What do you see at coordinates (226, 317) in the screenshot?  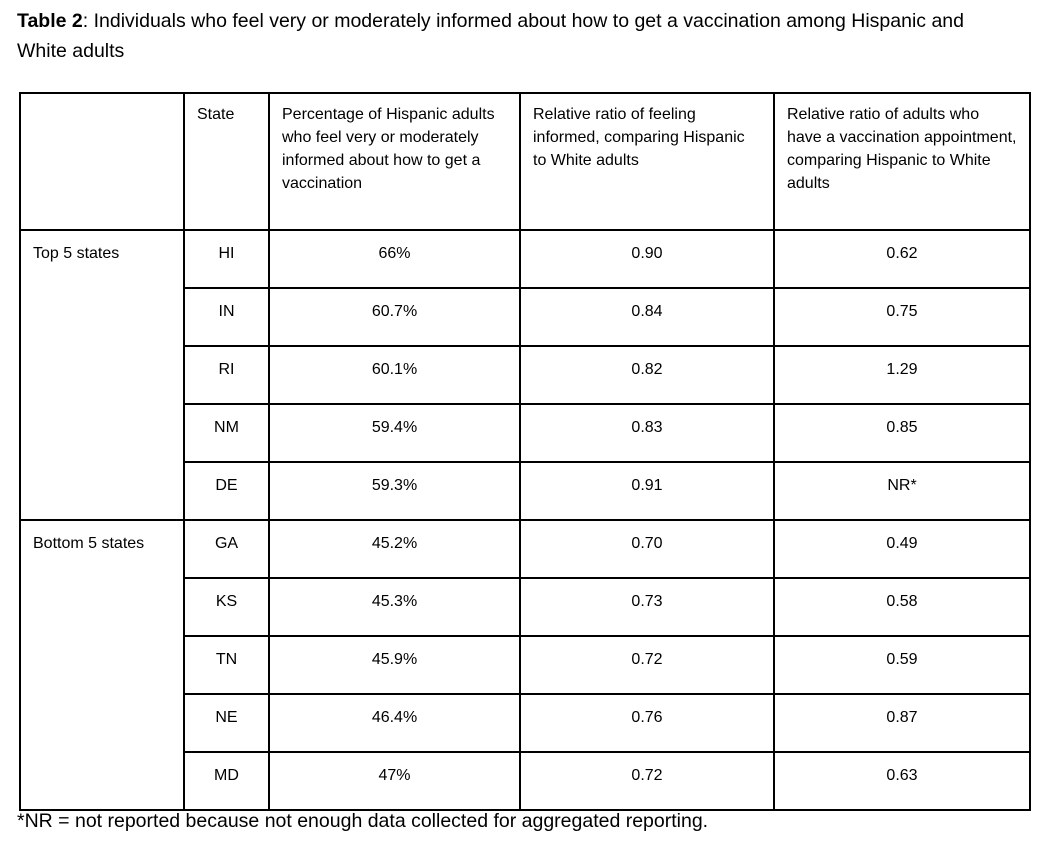 I see `state-cell: IN` at bounding box center [226, 317].